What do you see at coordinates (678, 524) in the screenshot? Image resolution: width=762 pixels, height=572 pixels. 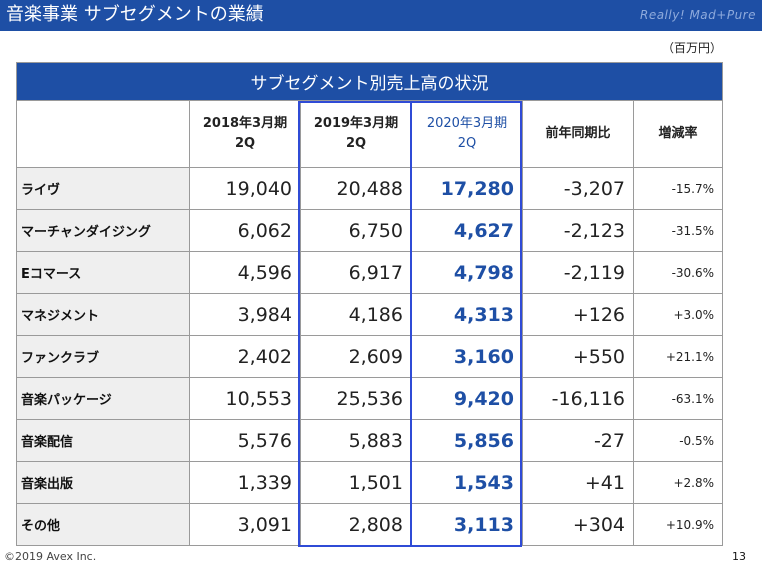 I see `cell-change-rate: +10.9%` at bounding box center [678, 524].